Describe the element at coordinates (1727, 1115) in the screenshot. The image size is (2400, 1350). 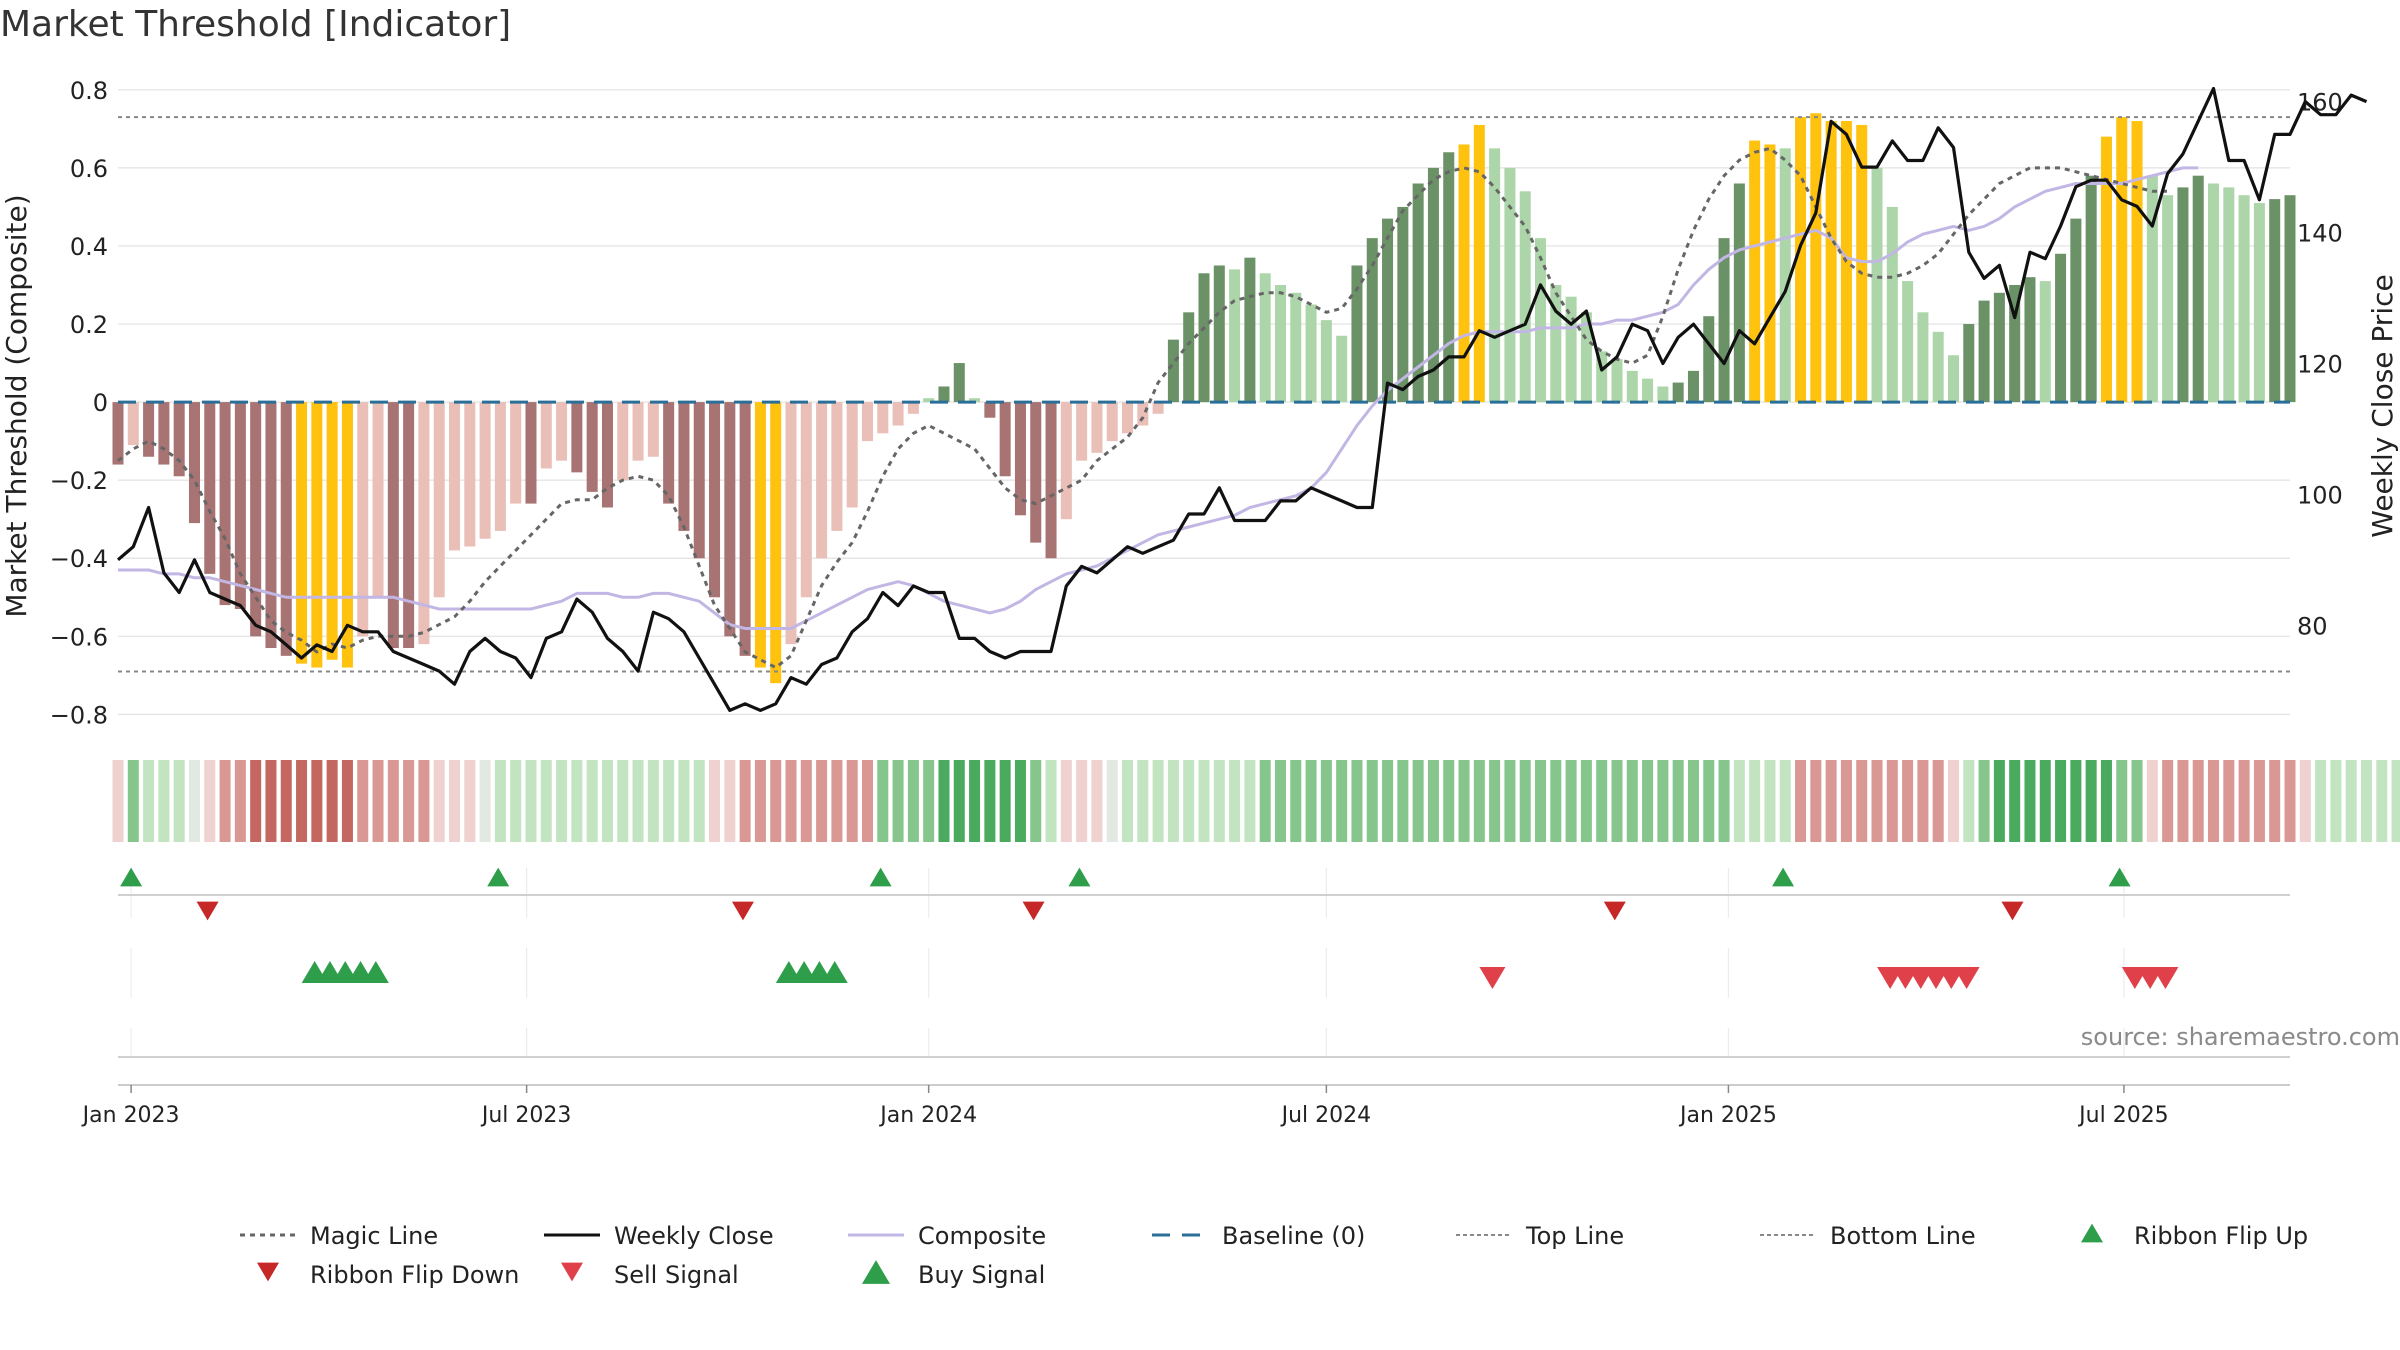
I see `x-tick-label: Jan 2025` at that location.